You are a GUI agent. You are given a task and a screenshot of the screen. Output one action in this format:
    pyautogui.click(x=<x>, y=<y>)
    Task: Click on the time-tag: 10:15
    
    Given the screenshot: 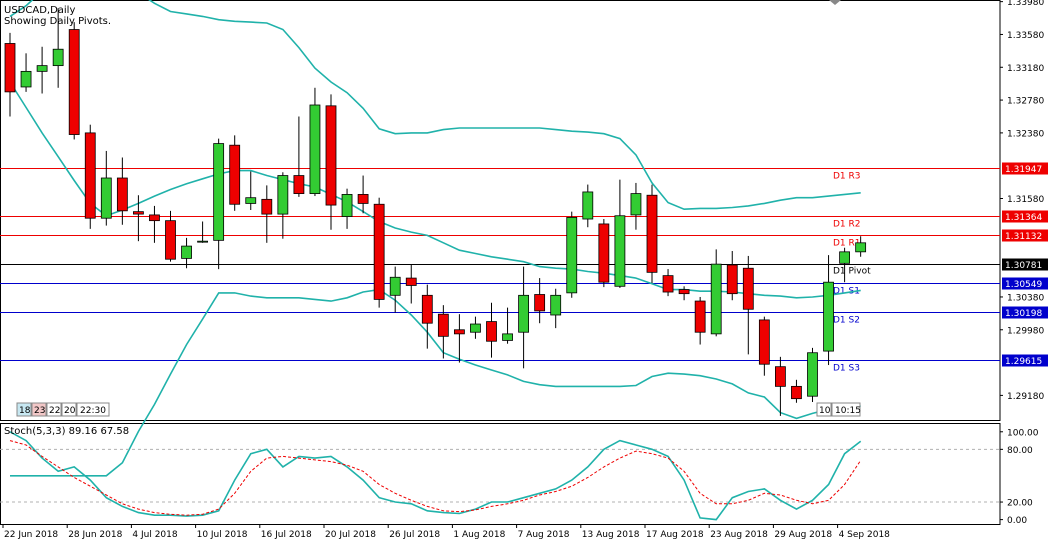 What is the action you would take?
    pyautogui.click(x=848, y=411)
    